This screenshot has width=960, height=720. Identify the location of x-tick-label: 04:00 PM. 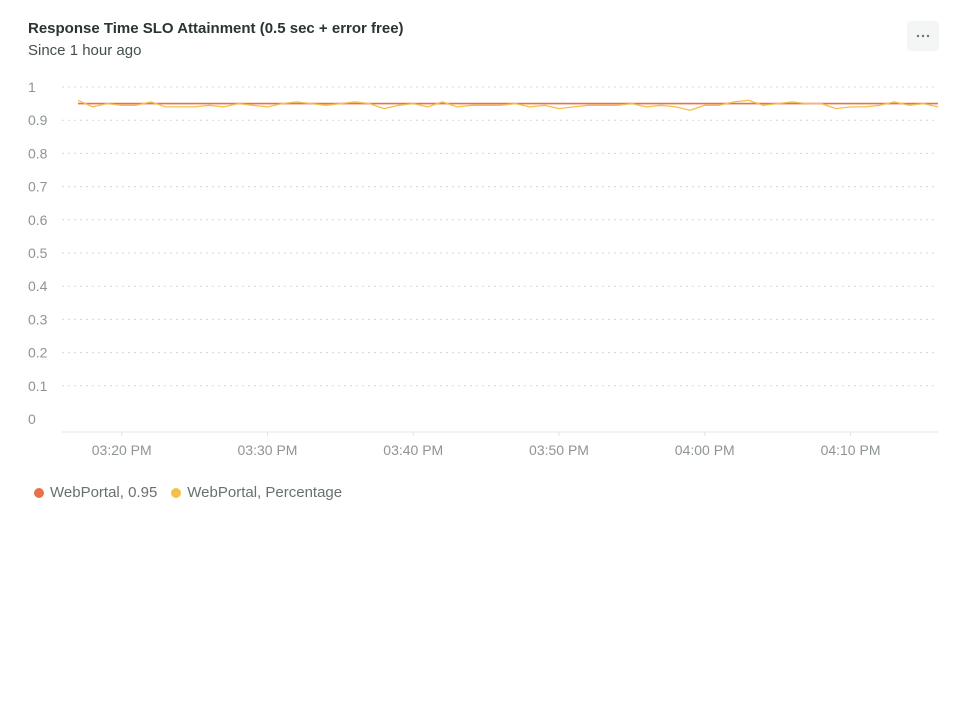
(705, 450).